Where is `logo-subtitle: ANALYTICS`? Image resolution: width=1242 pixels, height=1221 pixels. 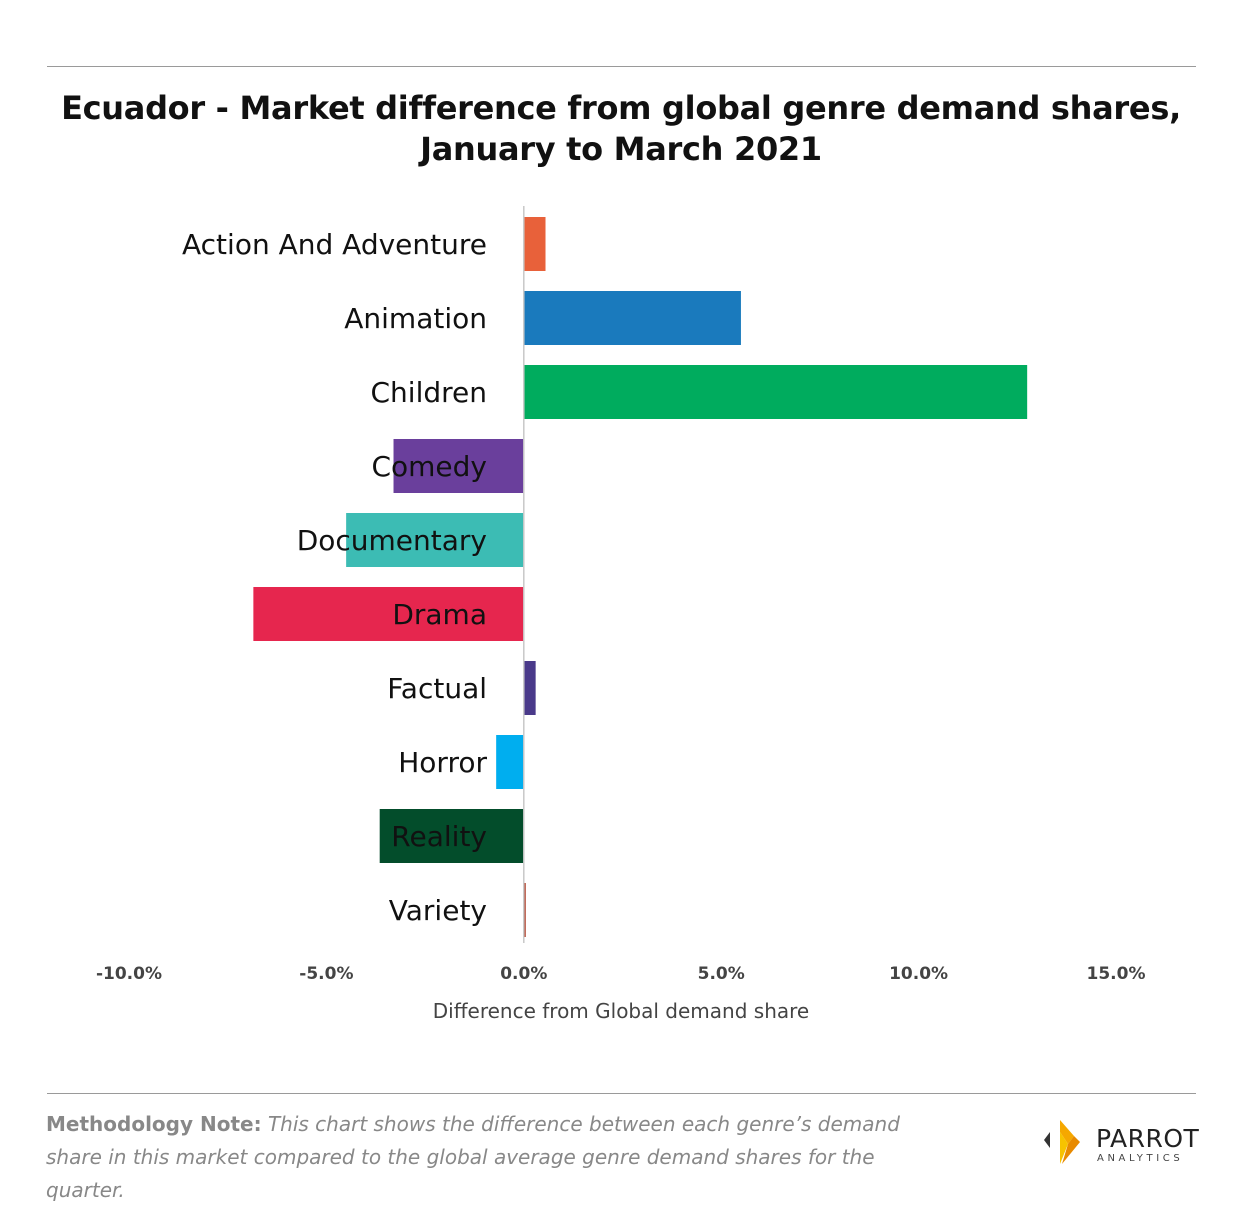
logo-subtitle: ANALYTICS is located at coordinates (1140, 1158).